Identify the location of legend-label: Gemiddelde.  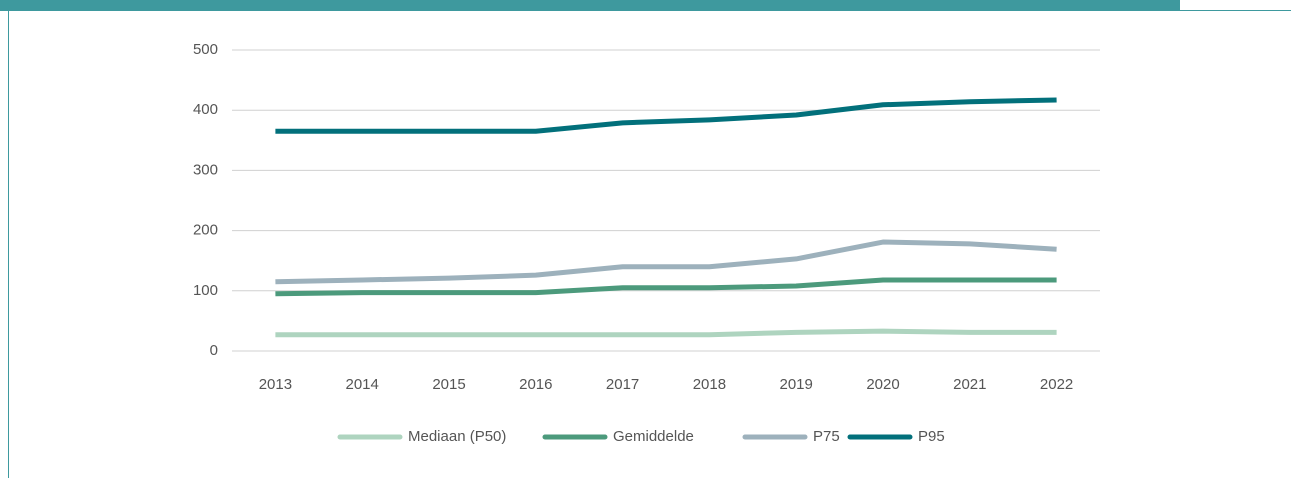
(653, 436).